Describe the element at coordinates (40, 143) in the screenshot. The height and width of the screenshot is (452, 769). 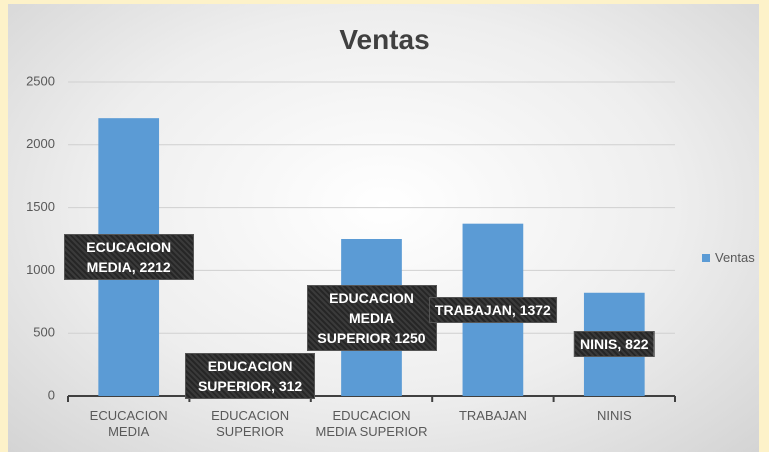
I see `y-tick-label: 2000` at that location.